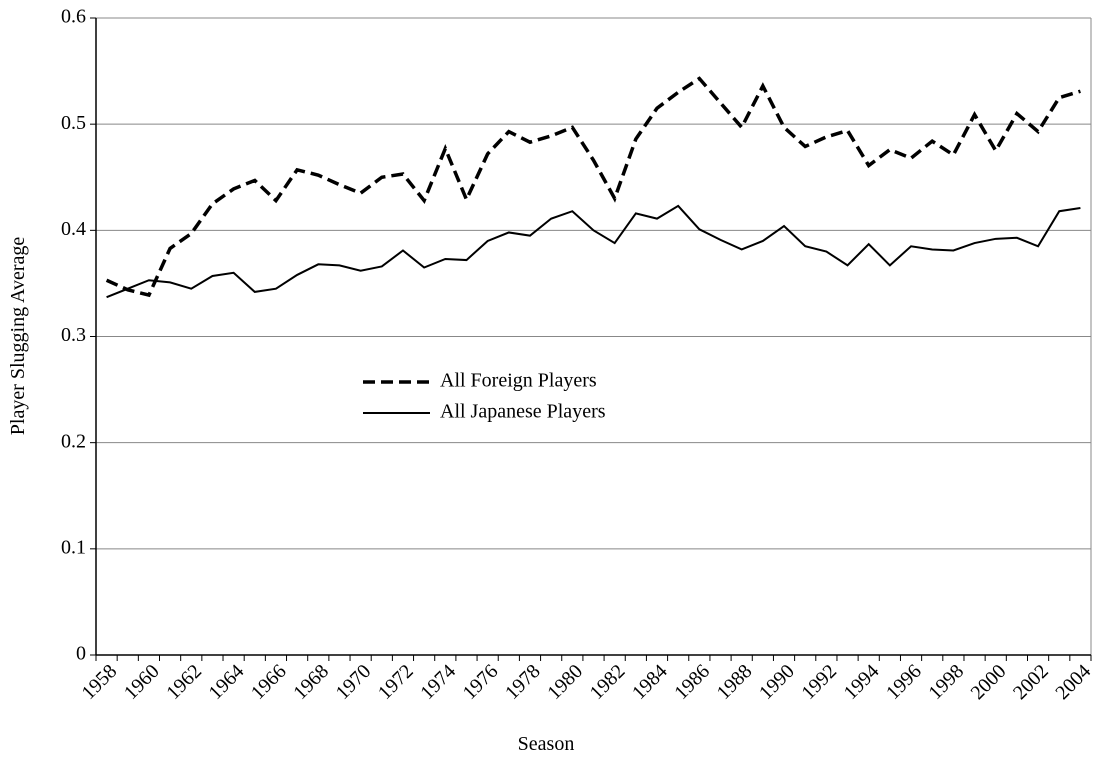 This screenshot has width=1094, height=766. I want to click on x-tick-label: 1996, so click(904, 682).